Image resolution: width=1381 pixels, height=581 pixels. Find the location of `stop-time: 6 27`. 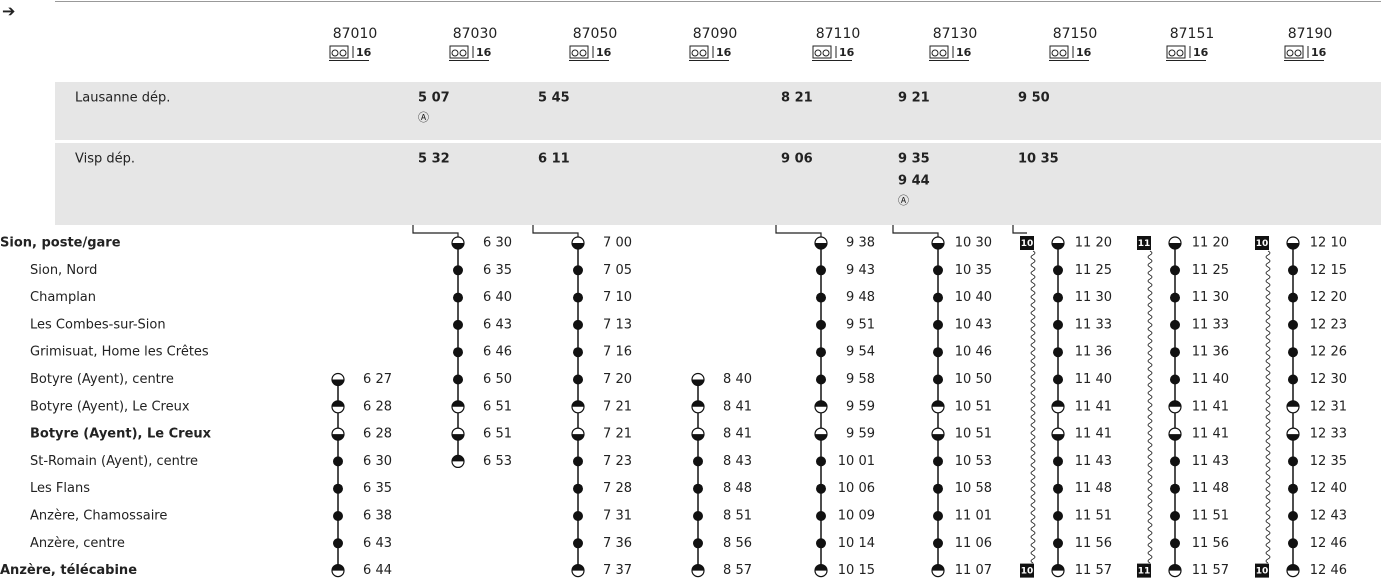

stop-time: 6 27 is located at coordinates (377, 379).